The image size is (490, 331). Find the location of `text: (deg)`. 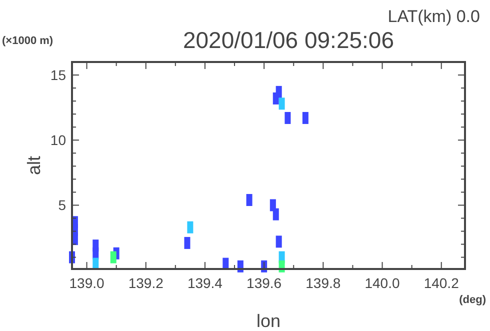

text: (deg) is located at coordinates (472, 300).